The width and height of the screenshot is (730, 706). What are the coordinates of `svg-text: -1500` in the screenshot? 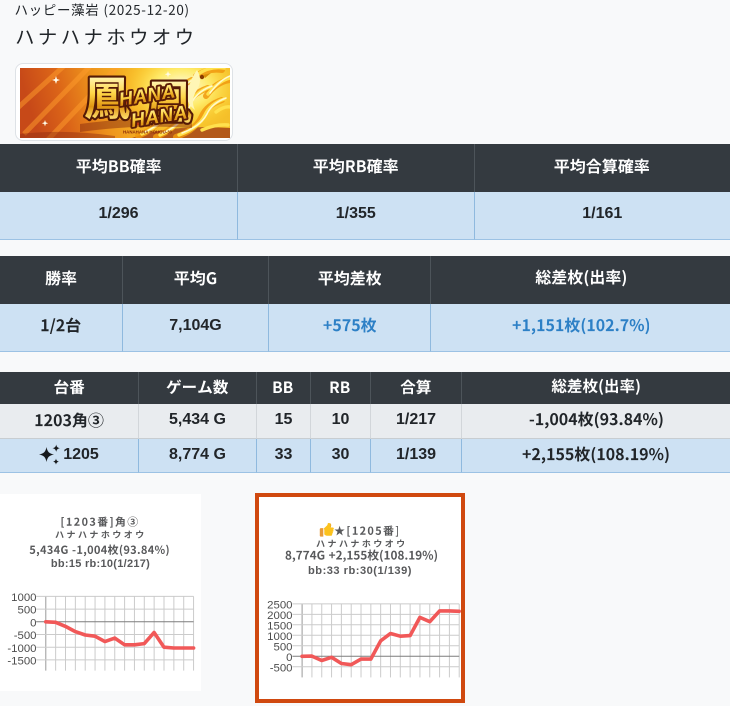 It's located at (21, 662).